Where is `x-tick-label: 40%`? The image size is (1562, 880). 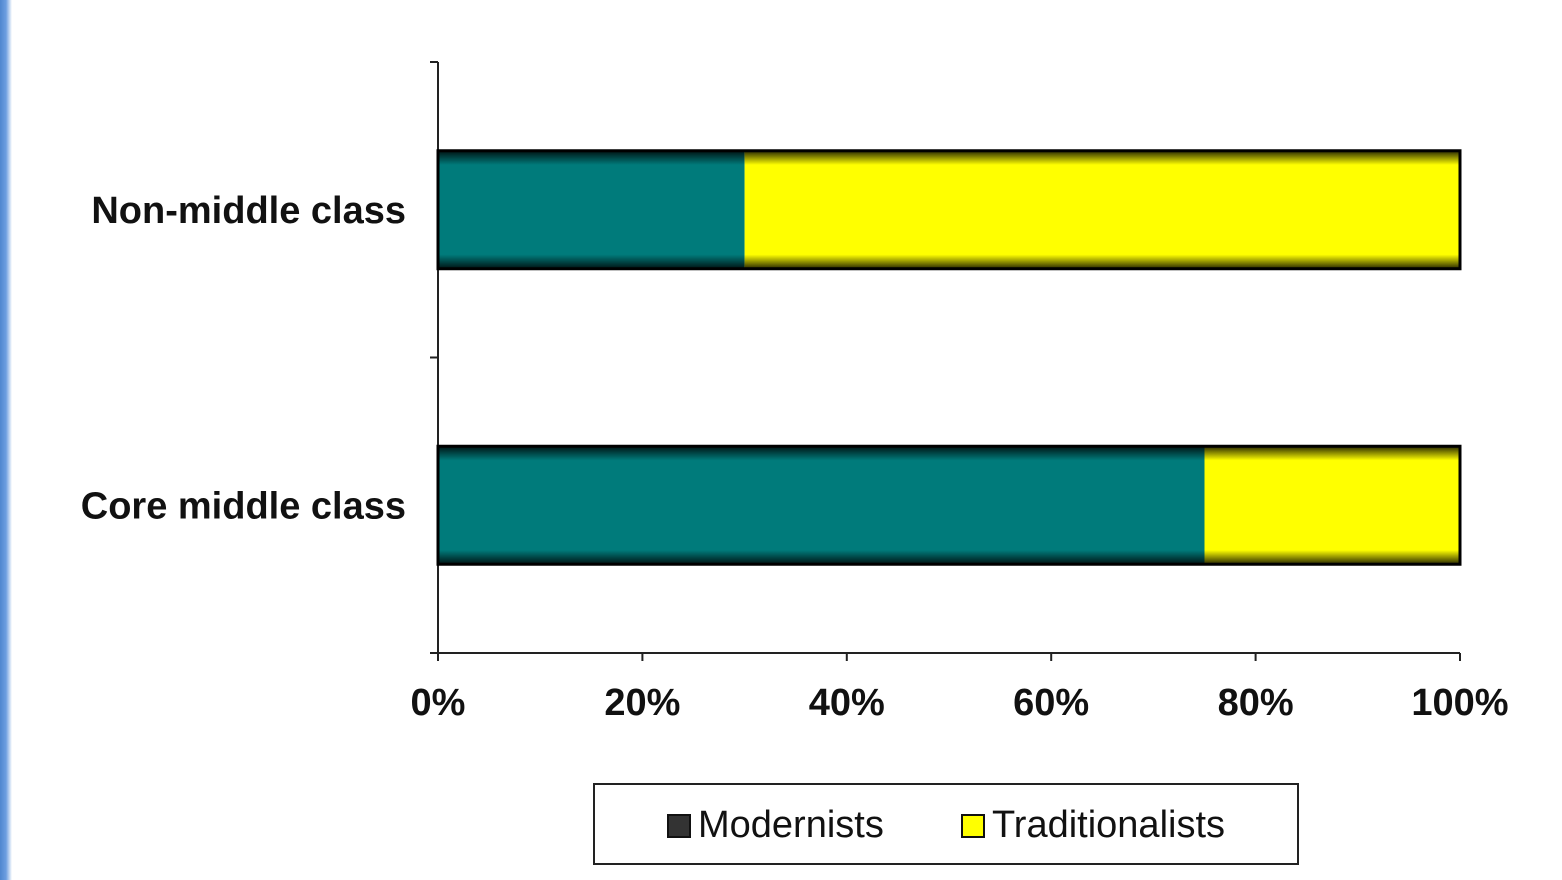 x-tick-label: 40% is located at coordinates (847, 703).